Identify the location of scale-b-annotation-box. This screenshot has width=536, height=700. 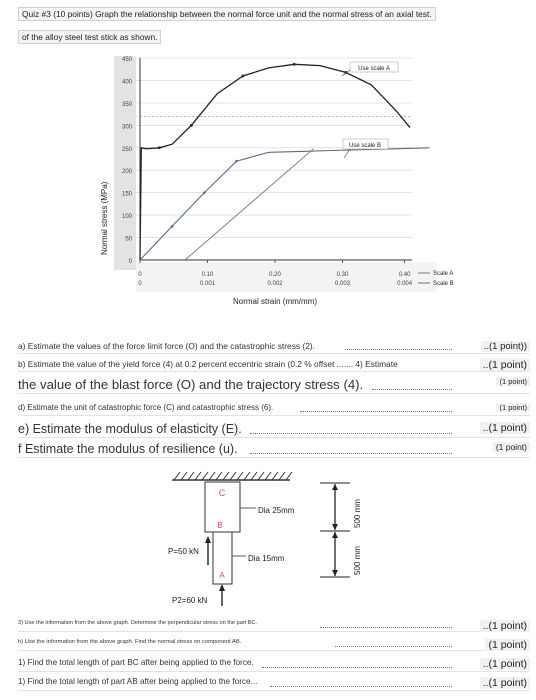
(365, 144).